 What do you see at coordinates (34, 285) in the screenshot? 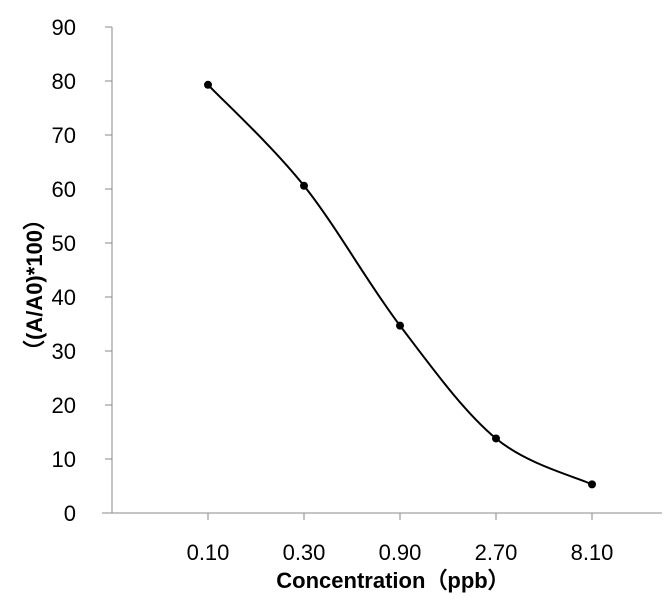
I see `y-axis-title: （(A/A0)*100）` at bounding box center [34, 285].